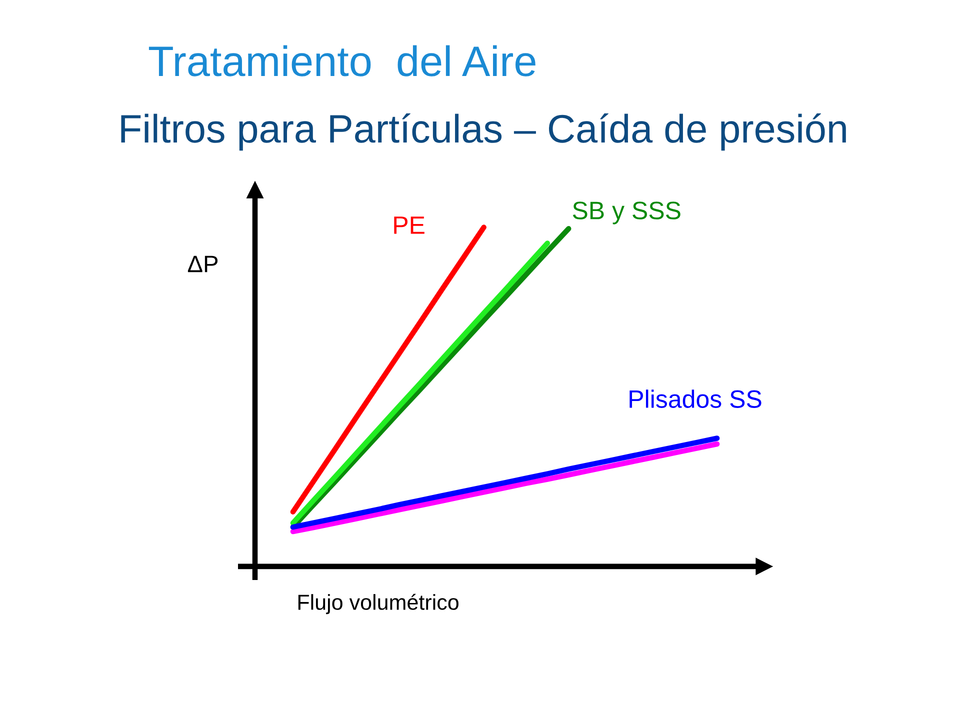  I want to click on x-axis-title: Flujo volumétrico, so click(378, 604).